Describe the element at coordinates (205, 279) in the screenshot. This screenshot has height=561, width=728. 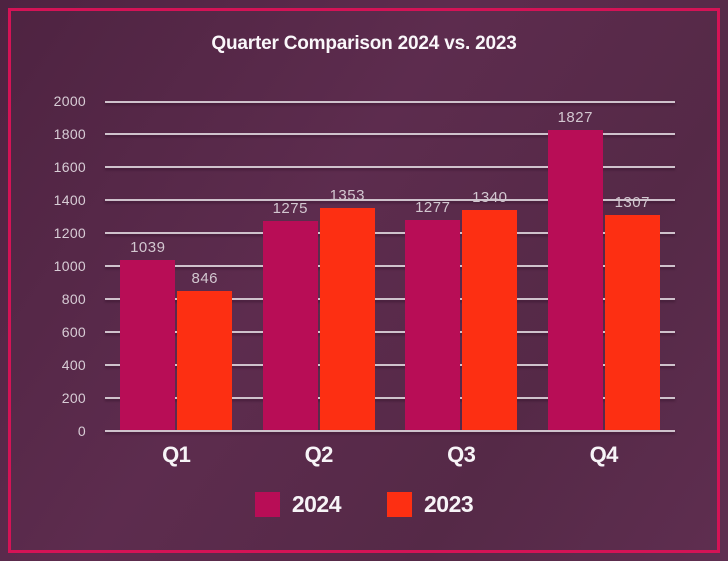
I see `bar-value-label-2023-q1: 846` at that location.